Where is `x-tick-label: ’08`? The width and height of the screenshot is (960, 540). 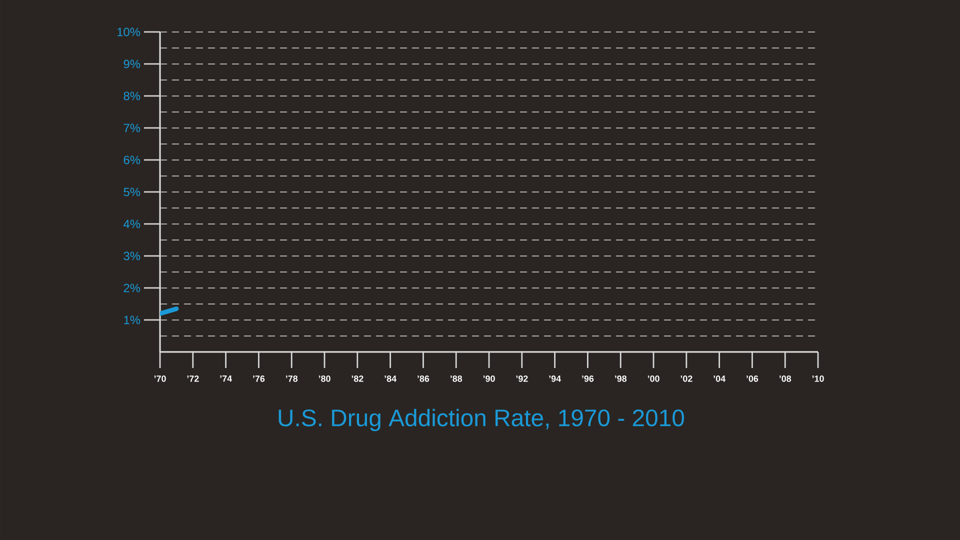 x-tick-label: ’08 is located at coordinates (785, 379).